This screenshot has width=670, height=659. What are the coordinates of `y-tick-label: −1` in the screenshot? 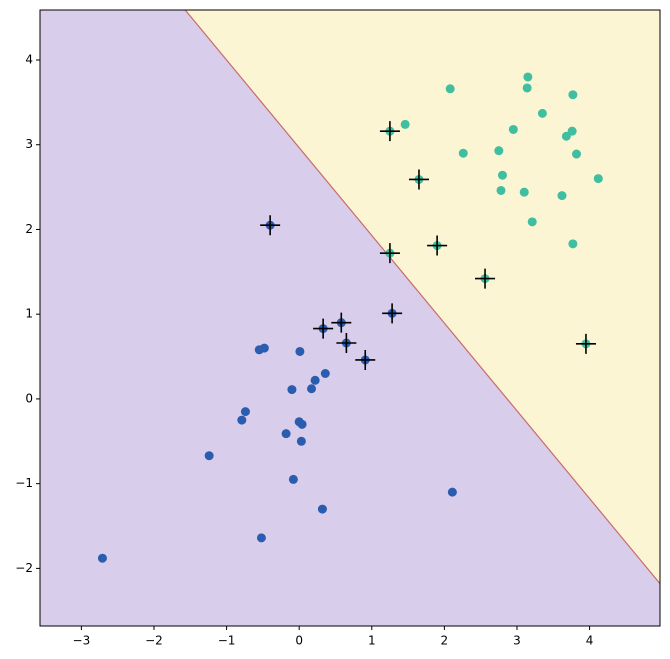 It's located at (24, 483).